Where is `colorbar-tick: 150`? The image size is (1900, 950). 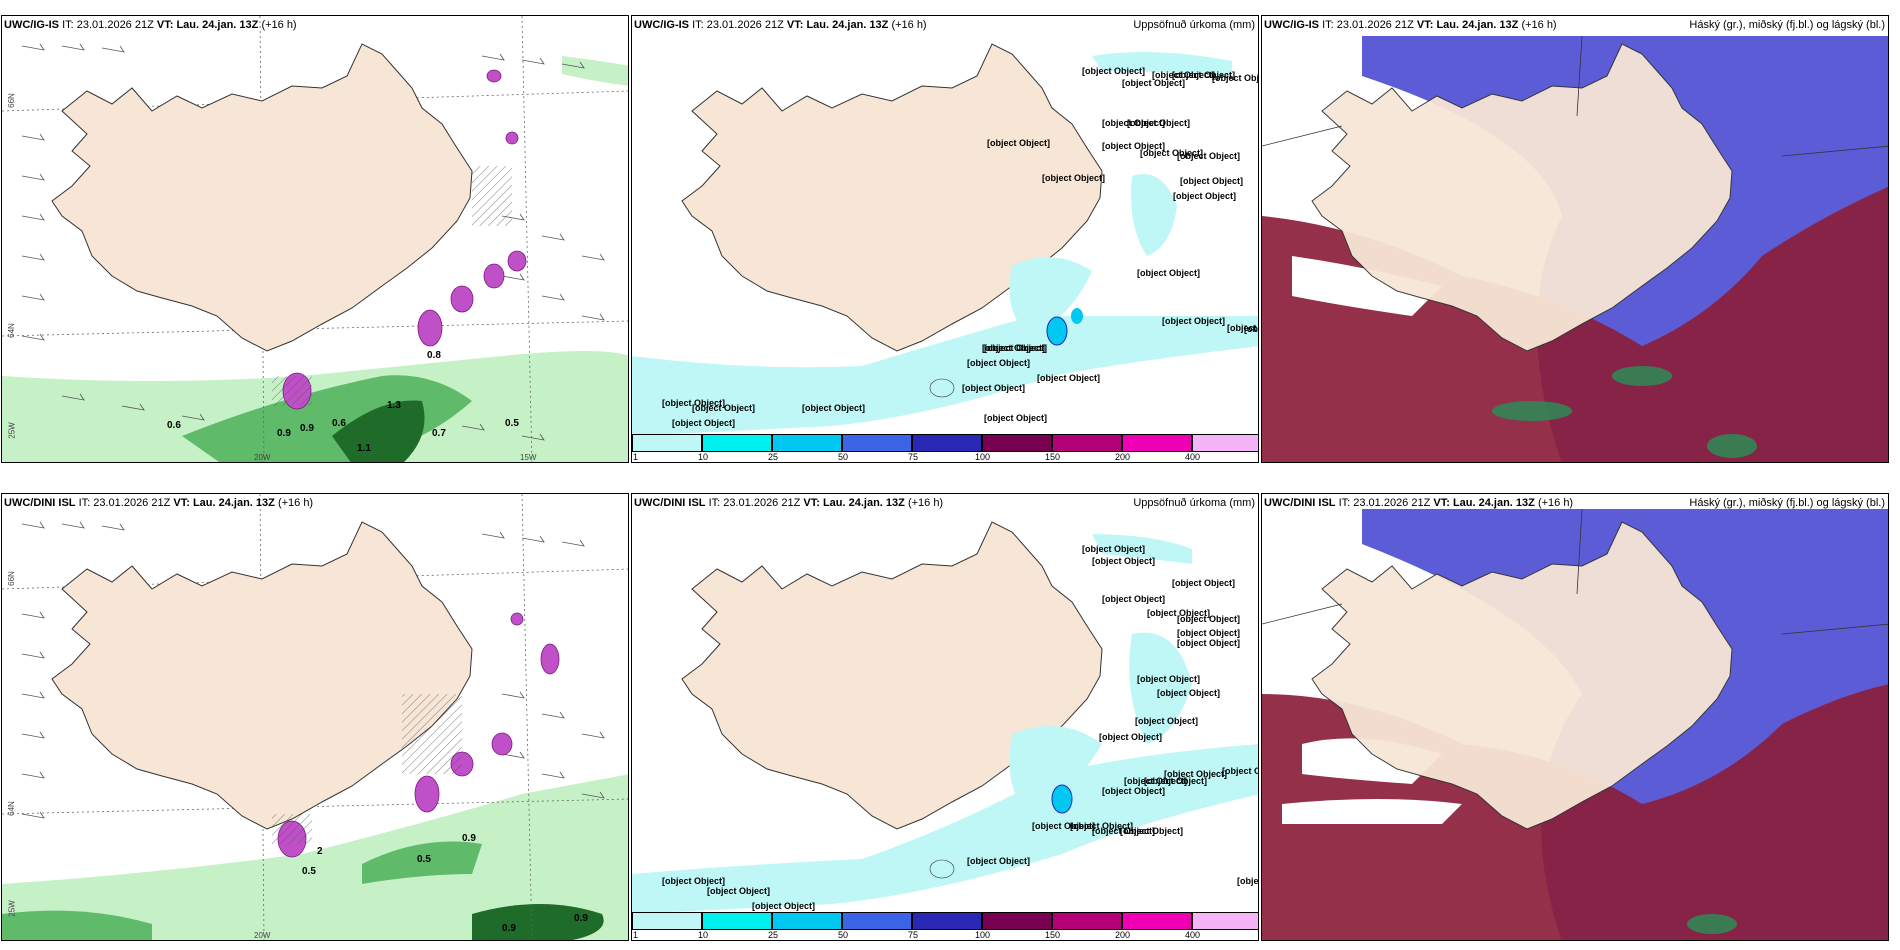 colorbar-tick: 150 is located at coordinates (1053, 935).